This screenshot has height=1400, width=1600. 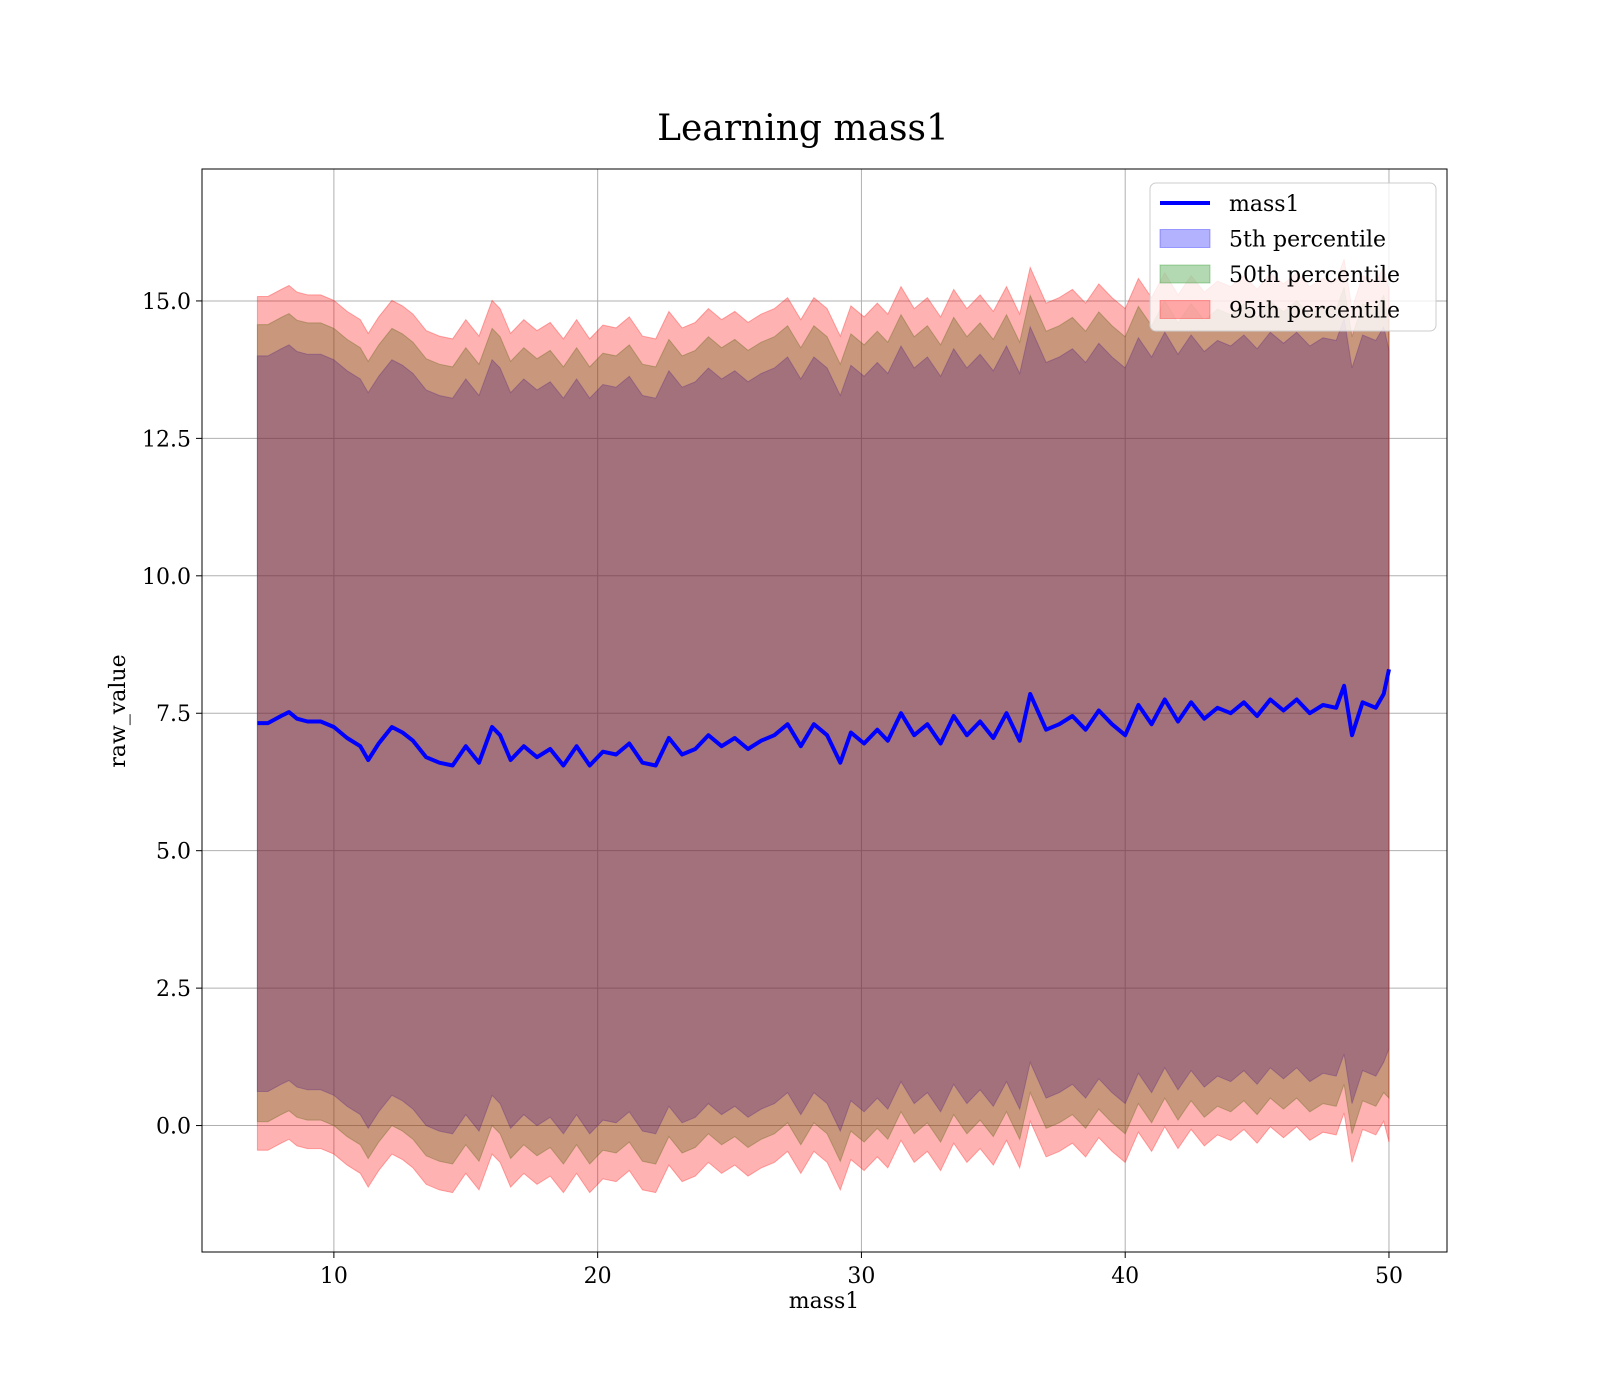 I want to click on series-lines, so click(x=824, y=718).